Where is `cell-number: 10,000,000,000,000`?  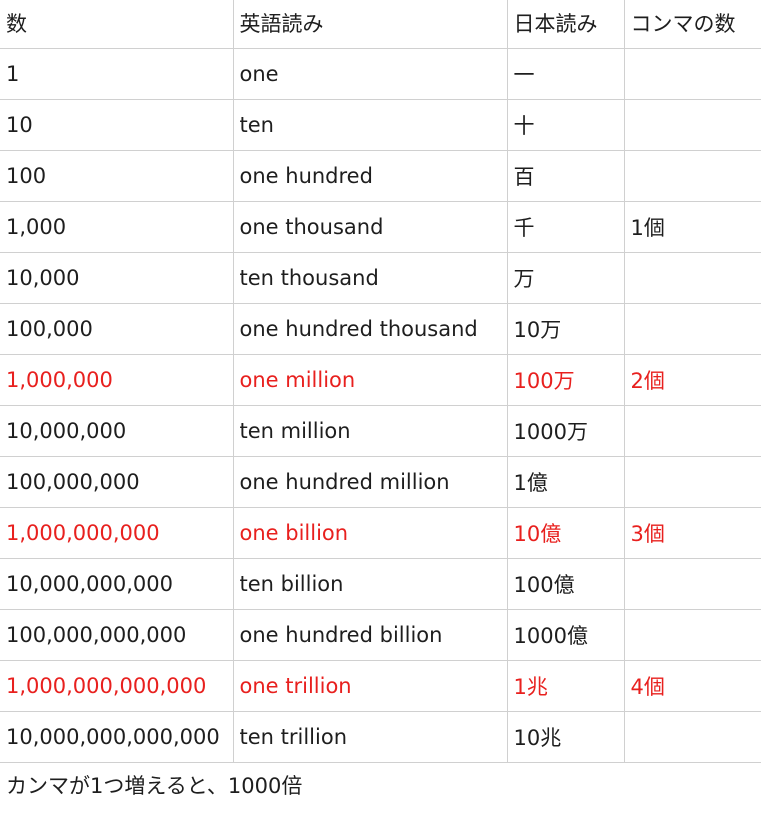
cell-number: 10,000,000,000,000 is located at coordinates (117, 737).